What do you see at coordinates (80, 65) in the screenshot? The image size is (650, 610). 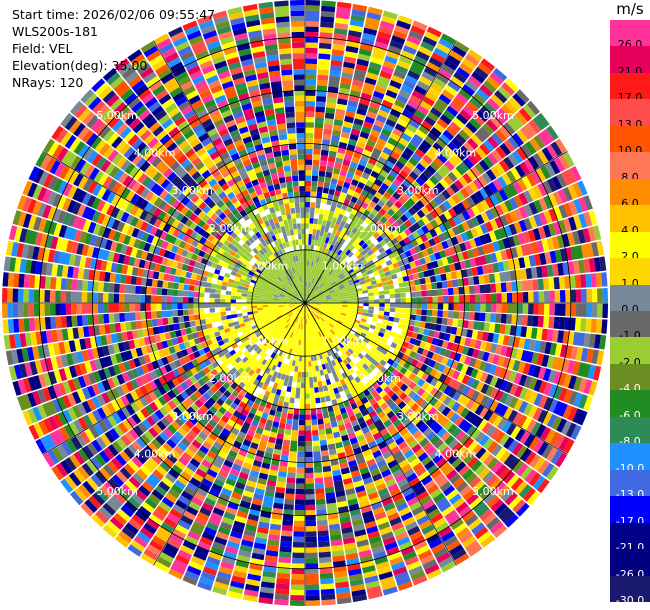 I see `elevation-label: Elevation(deg): 35.00` at bounding box center [80, 65].